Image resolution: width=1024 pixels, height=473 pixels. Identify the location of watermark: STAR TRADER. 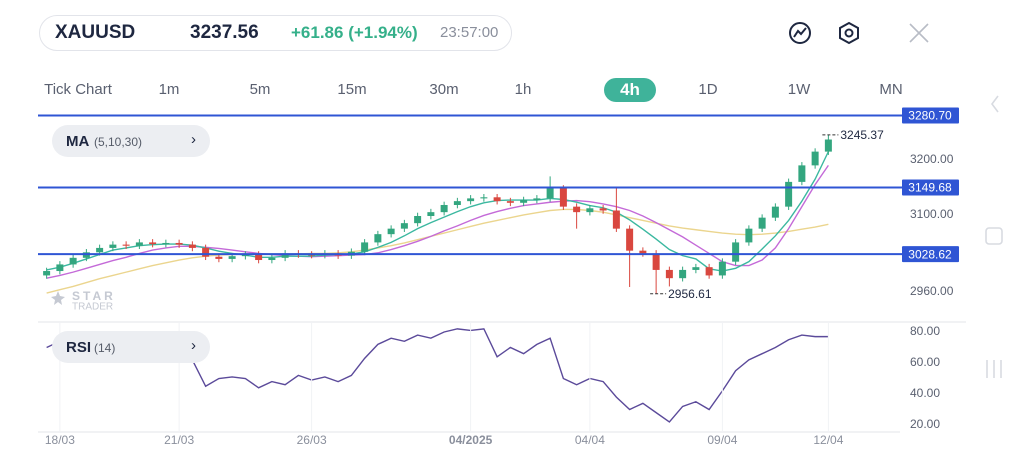
(83, 301).